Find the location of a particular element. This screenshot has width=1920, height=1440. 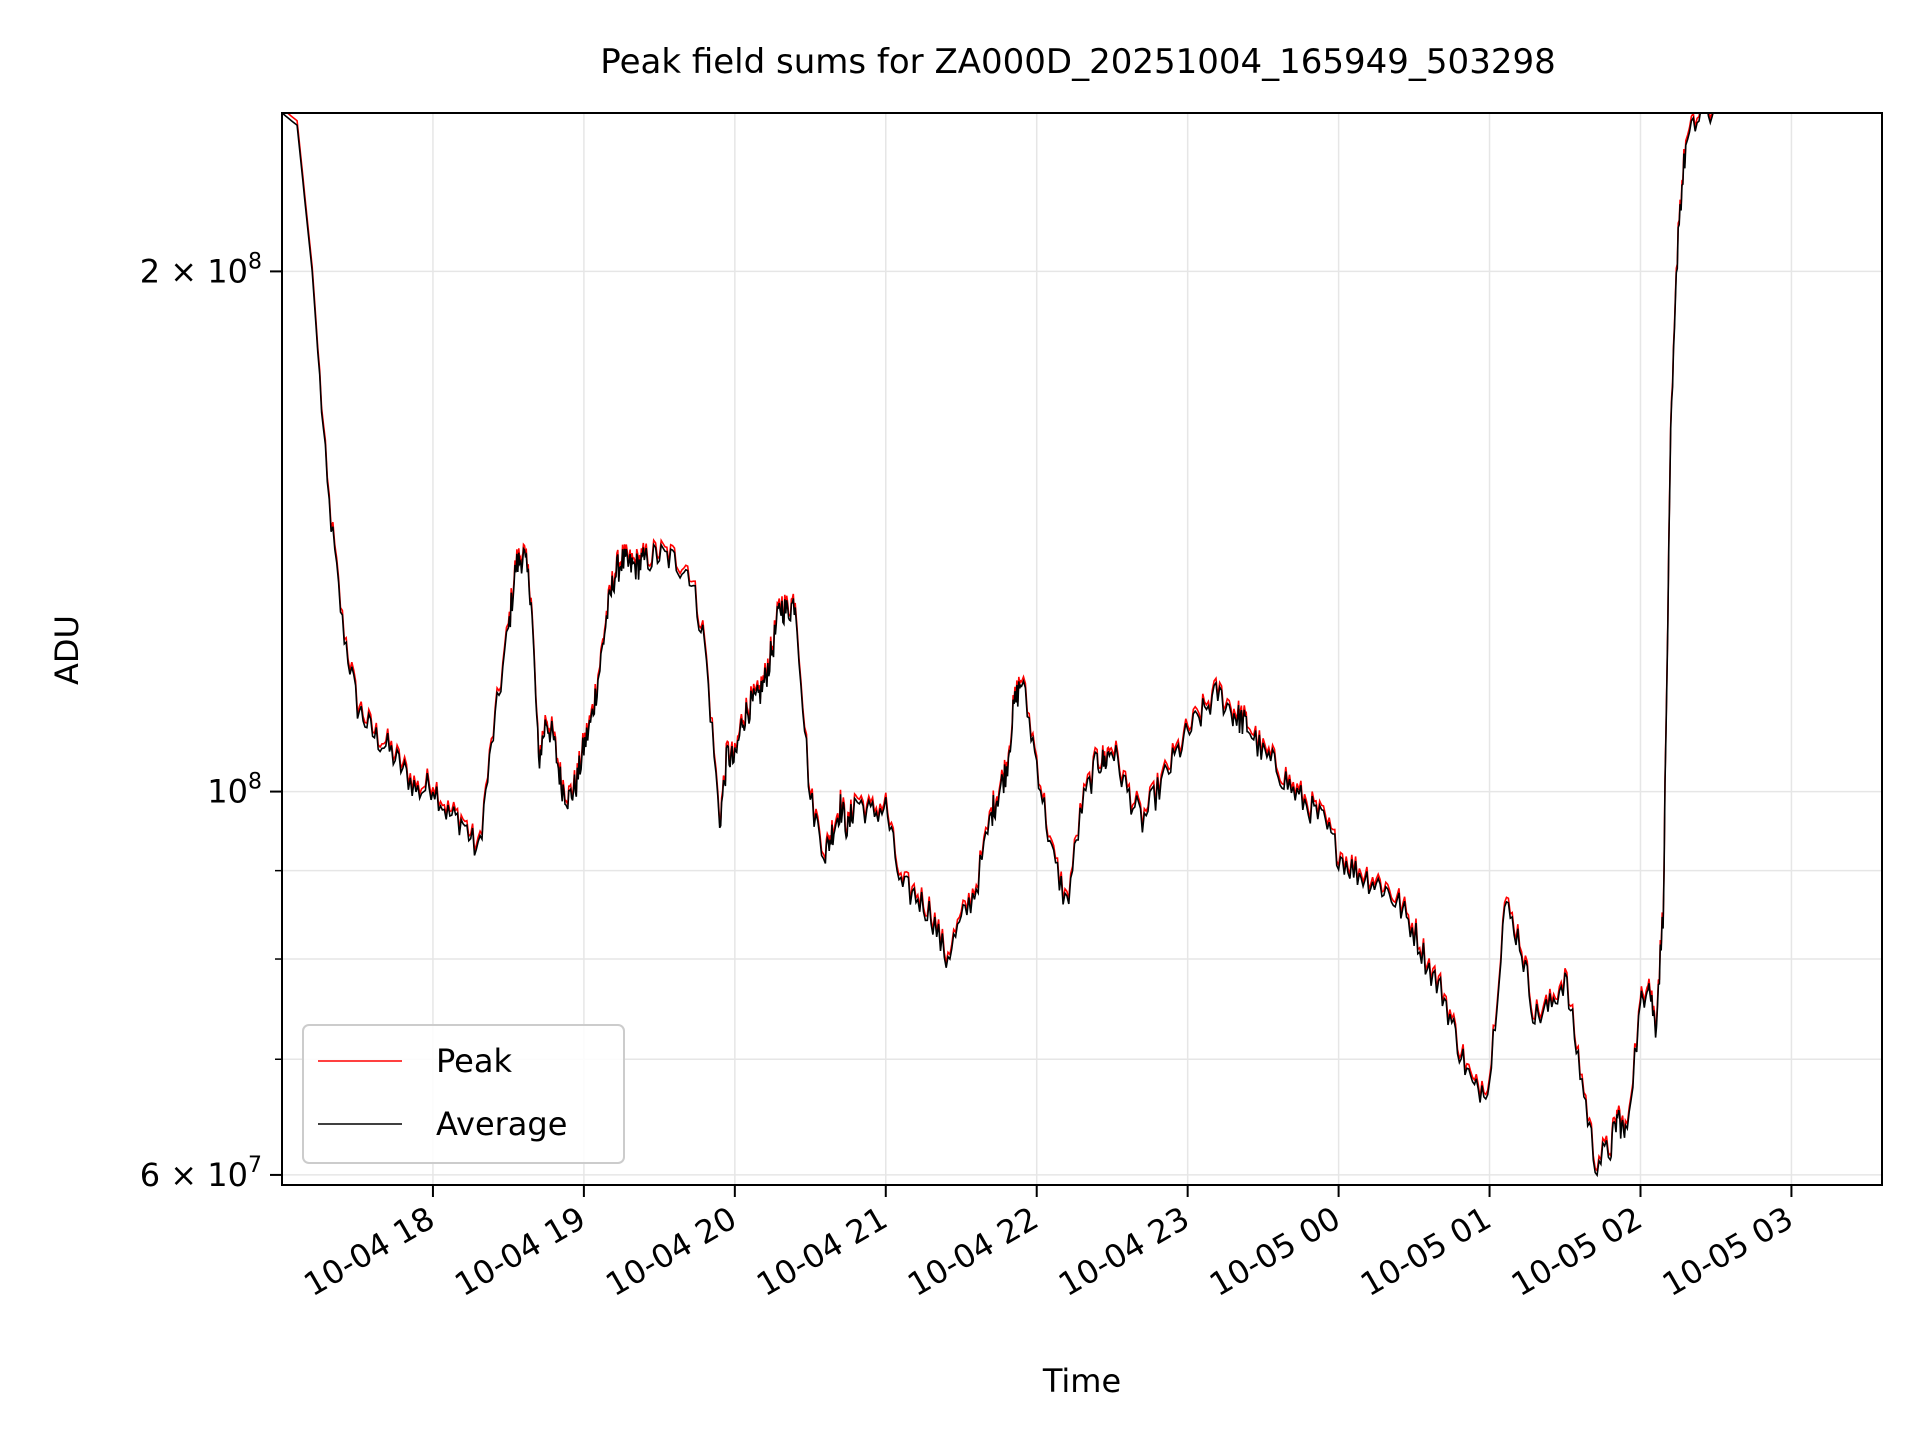

legend-average-label: Average is located at coordinates (501, 1124).